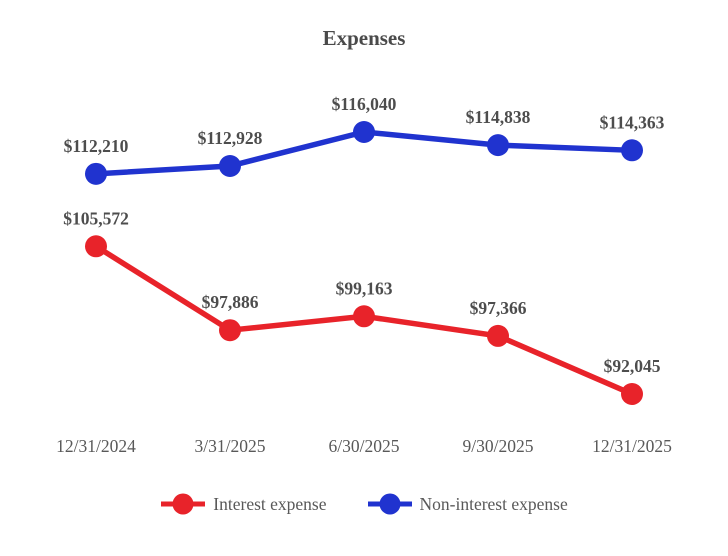 Image resolution: width=728 pixels, height=556 pixels. Describe the element at coordinates (230, 138) in the screenshot. I see `data-point-label: $112,928` at that location.